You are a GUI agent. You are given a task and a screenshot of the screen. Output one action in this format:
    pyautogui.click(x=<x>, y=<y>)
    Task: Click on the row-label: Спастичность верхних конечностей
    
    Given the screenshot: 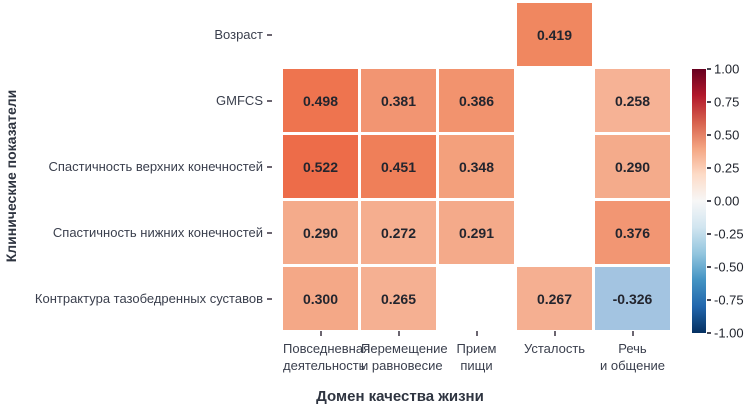 What is the action you would take?
    pyautogui.click(x=155, y=166)
    